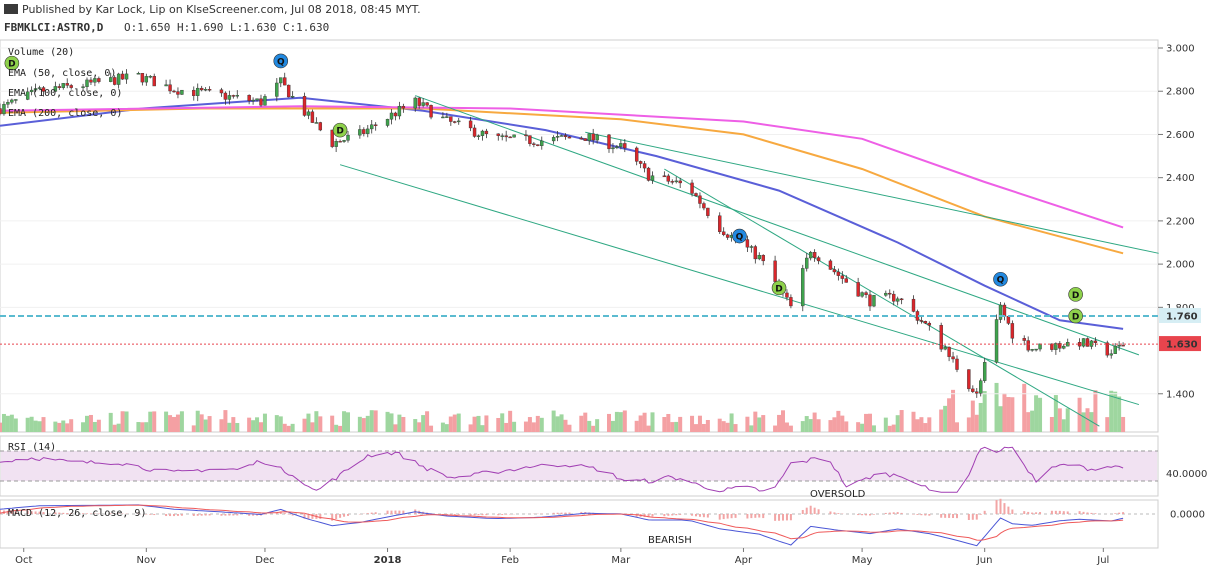 This screenshot has width=1212, height=567. What do you see at coordinates (1187, 515) in the screenshot?
I see `macd-tick-label: 0.0000` at bounding box center [1187, 515].